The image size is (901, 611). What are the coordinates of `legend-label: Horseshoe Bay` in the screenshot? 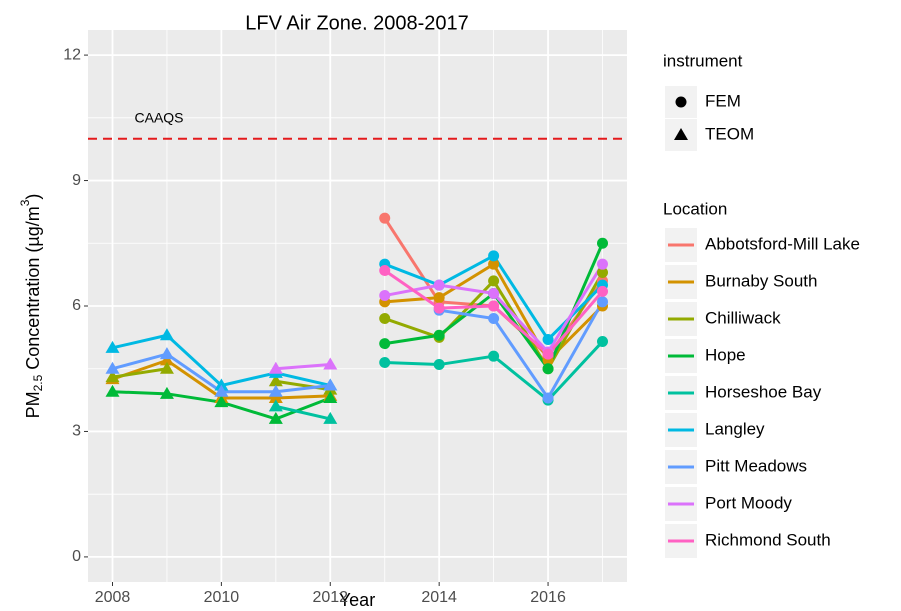 It's located at (763, 391).